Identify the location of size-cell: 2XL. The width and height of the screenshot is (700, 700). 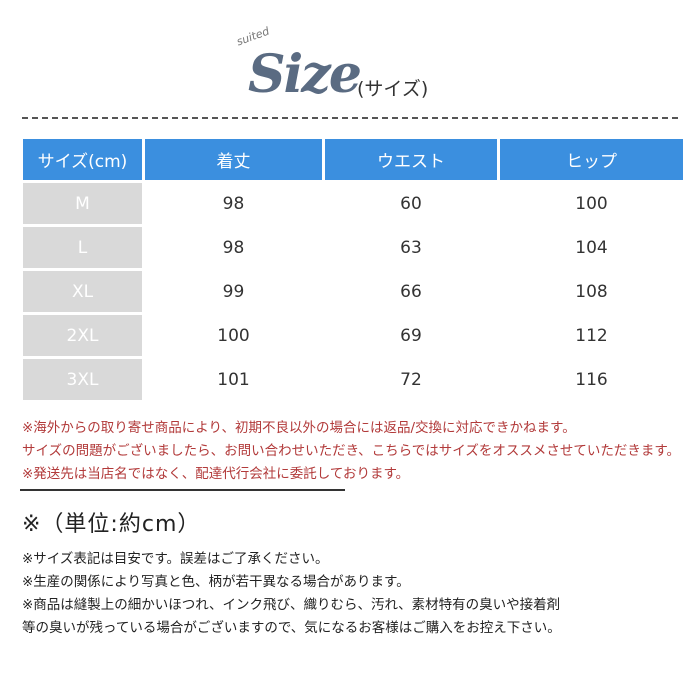
(82, 335).